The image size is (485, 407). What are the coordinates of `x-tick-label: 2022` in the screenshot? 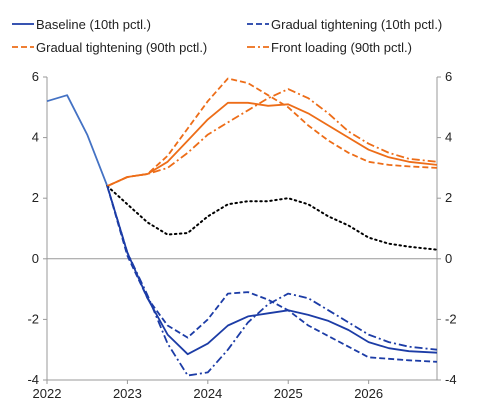 It's located at (47, 393).